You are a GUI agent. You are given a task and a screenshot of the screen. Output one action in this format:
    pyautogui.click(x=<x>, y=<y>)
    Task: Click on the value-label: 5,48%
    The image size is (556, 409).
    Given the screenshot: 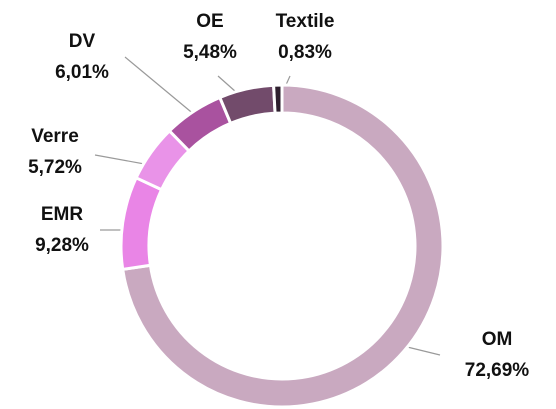 What is the action you would take?
    pyautogui.click(x=210, y=52)
    